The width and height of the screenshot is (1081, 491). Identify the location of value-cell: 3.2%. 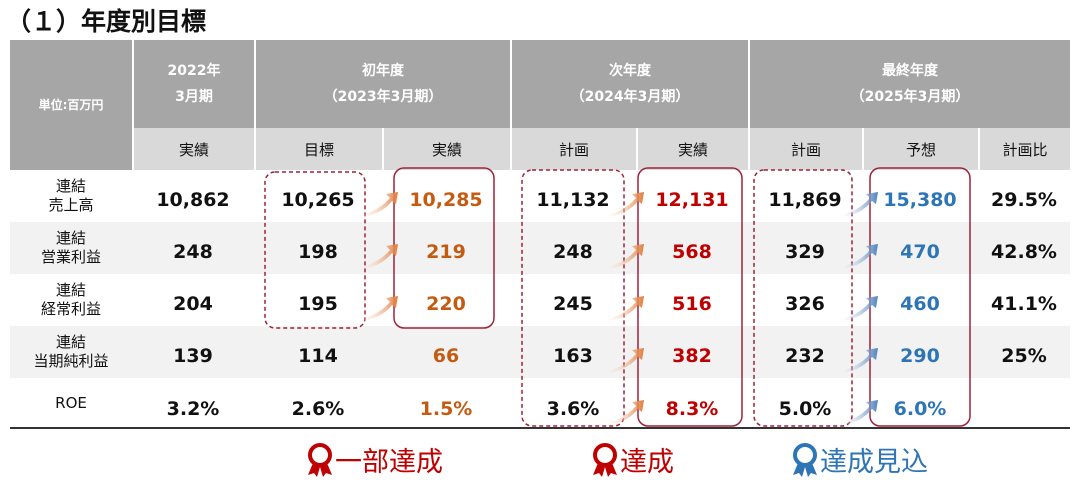
(193, 409).